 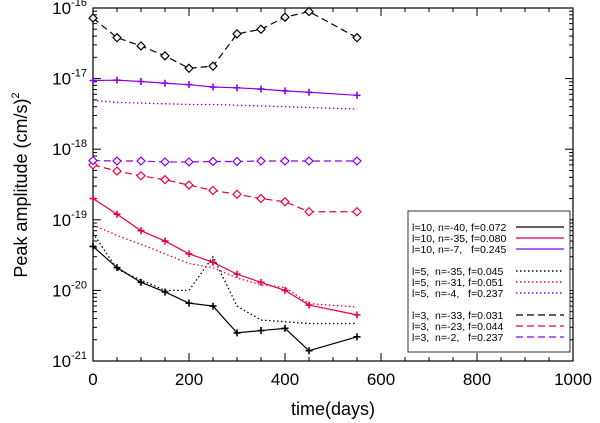 I want to click on legend-box, so click(x=489, y=281).